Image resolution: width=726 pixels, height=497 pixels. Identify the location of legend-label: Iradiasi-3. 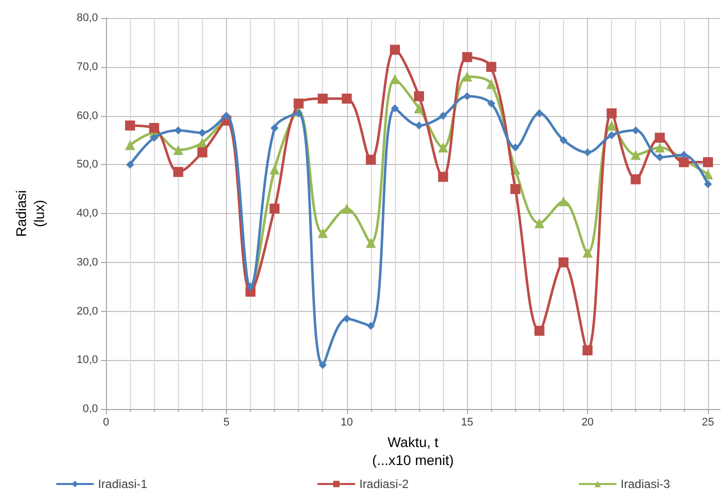
(645, 484).